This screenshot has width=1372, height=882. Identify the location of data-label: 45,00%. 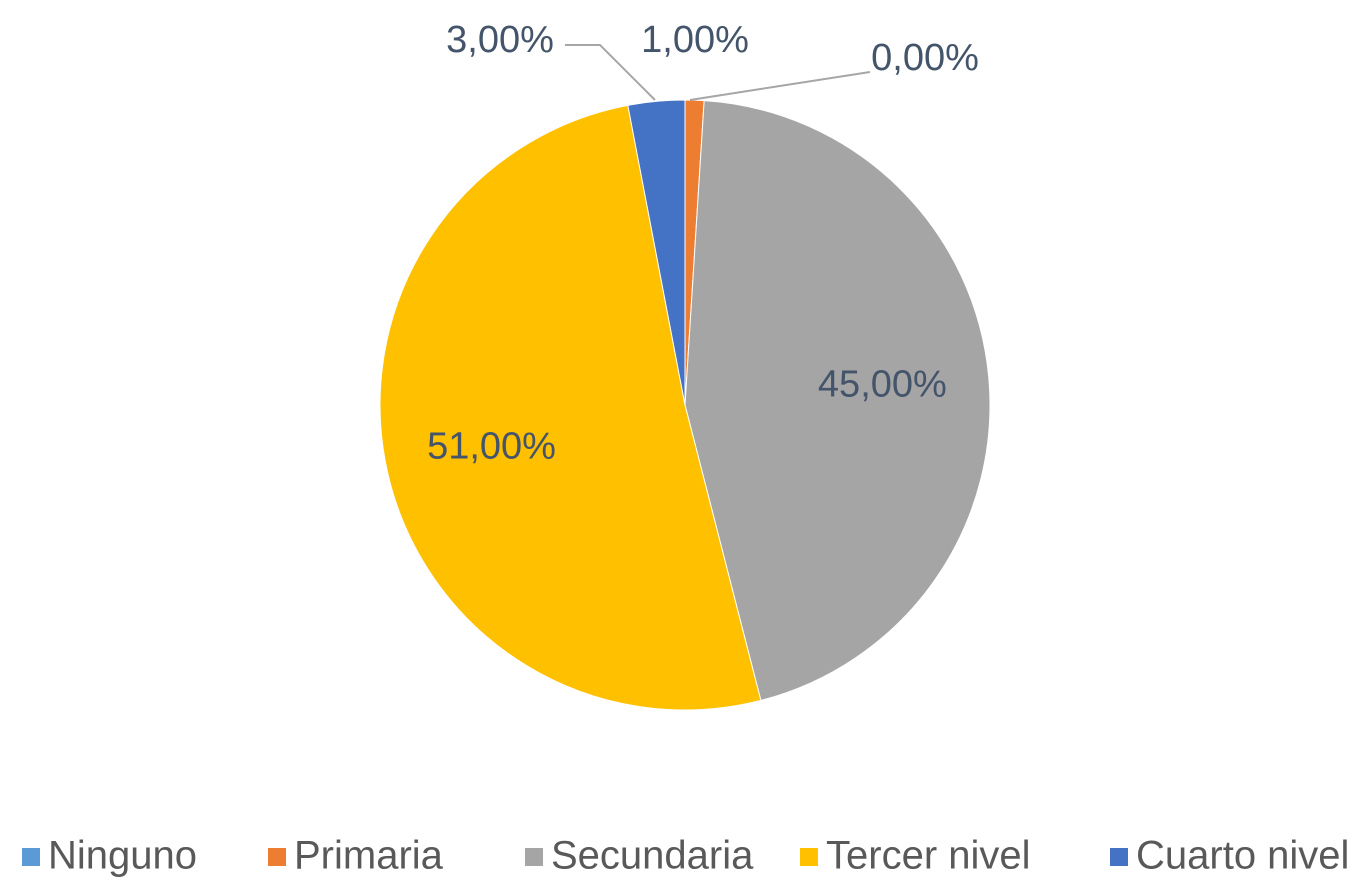
(882, 384).